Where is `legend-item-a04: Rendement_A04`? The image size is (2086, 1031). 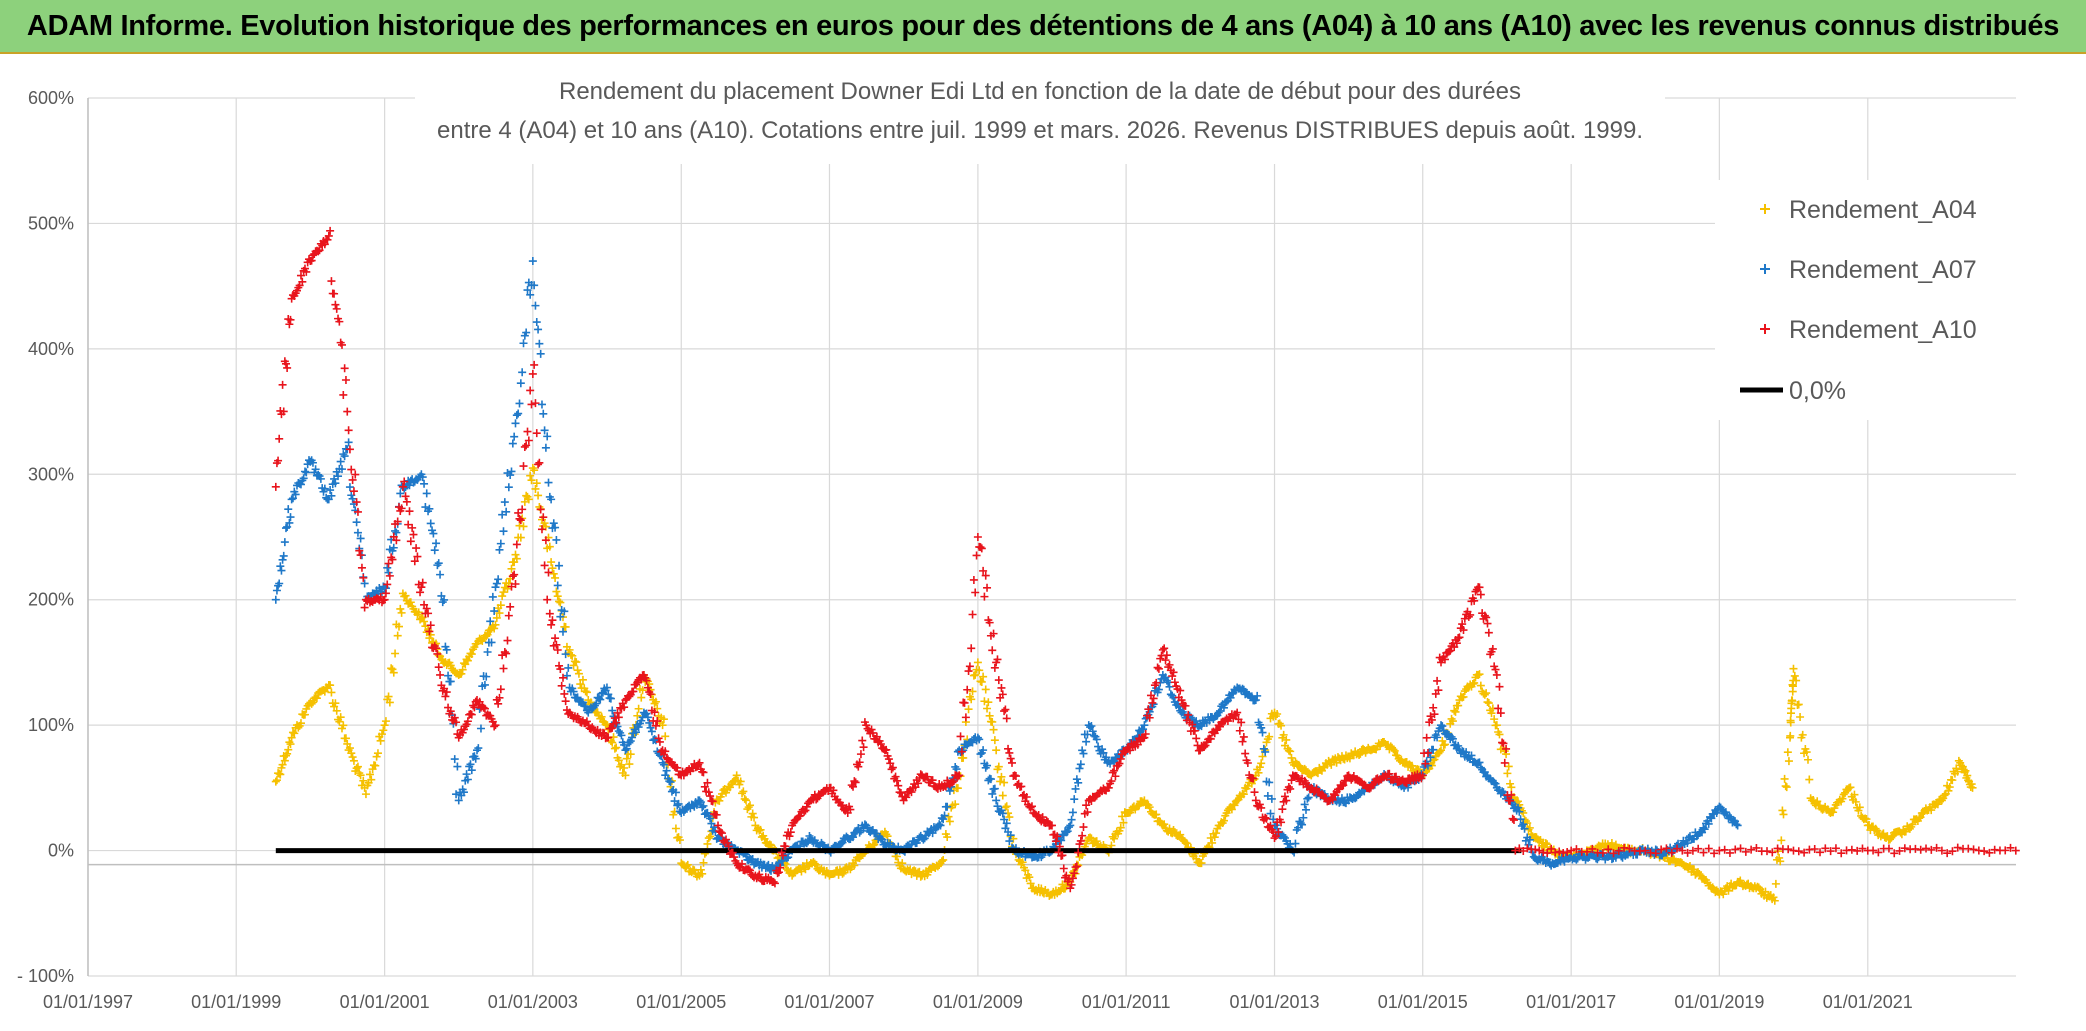 legend-item-a04: Rendement_A04 is located at coordinates (1868, 210).